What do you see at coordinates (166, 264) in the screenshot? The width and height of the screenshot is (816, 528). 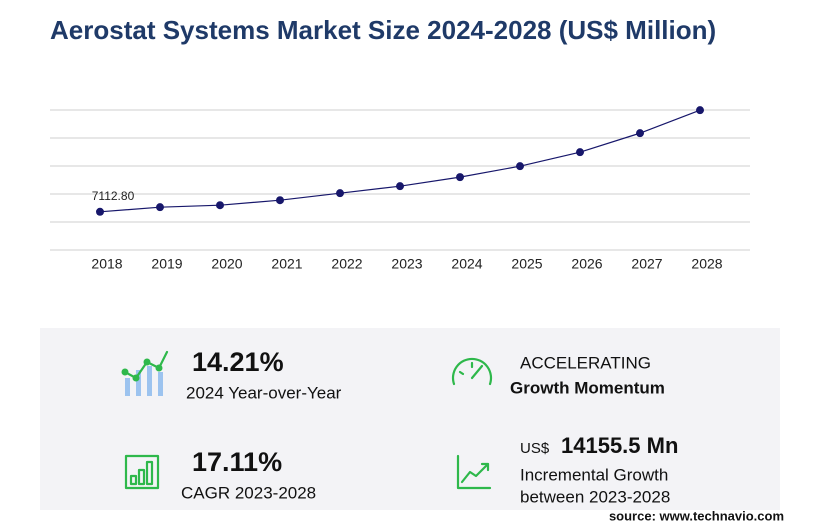 I see `x-tick-label: 2019` at bounding box center [166, 264].